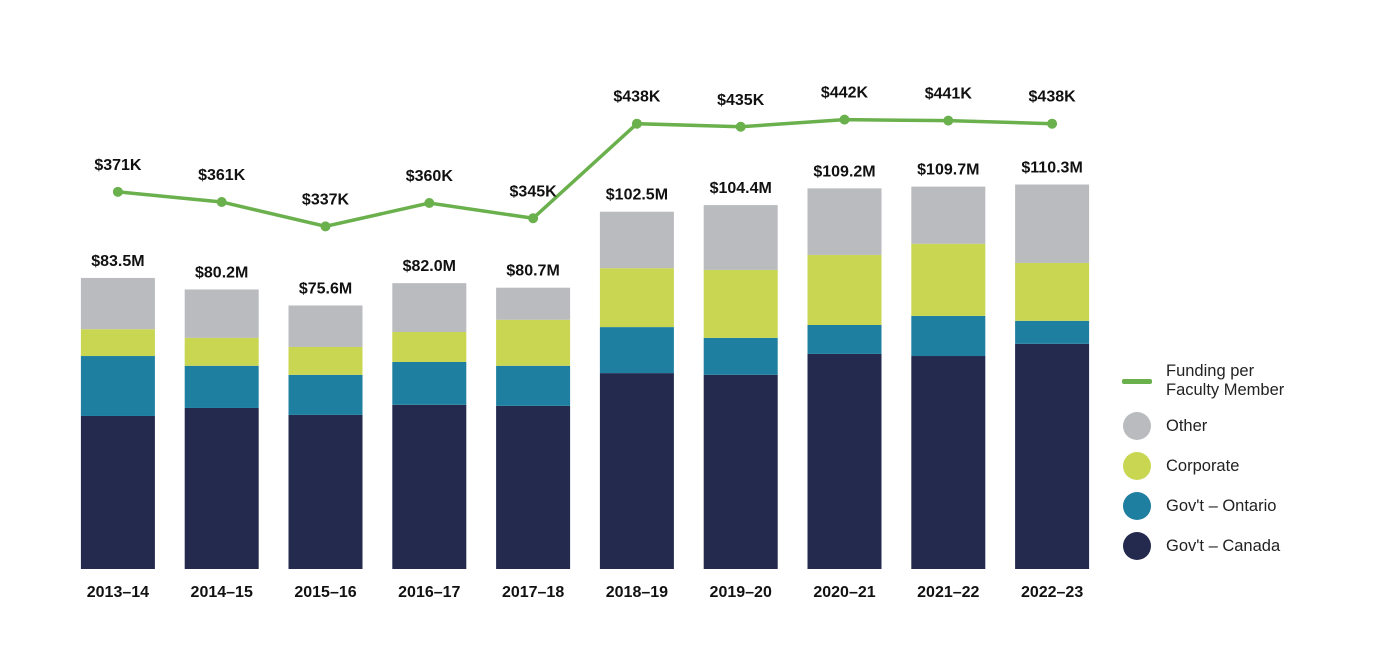  I want to click on x-tick-label: 2019–20, so click(741, 592).